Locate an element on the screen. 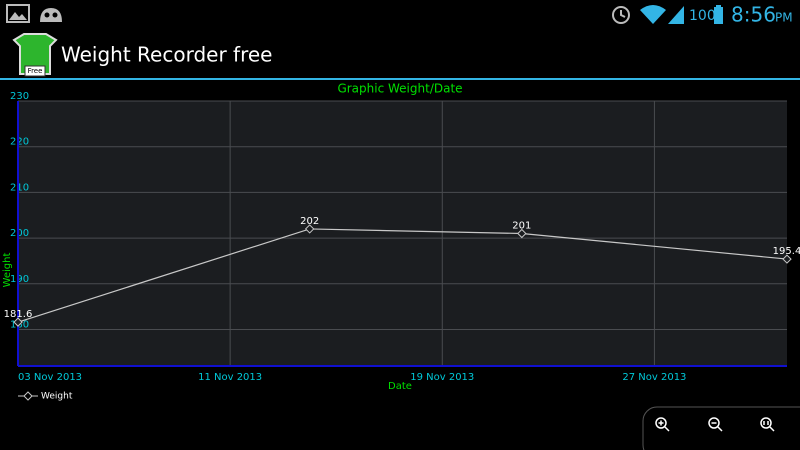 This screenshot has width=800, height=450. chart-title: Graphic Weight/Date is located at coordinates (399, 89).